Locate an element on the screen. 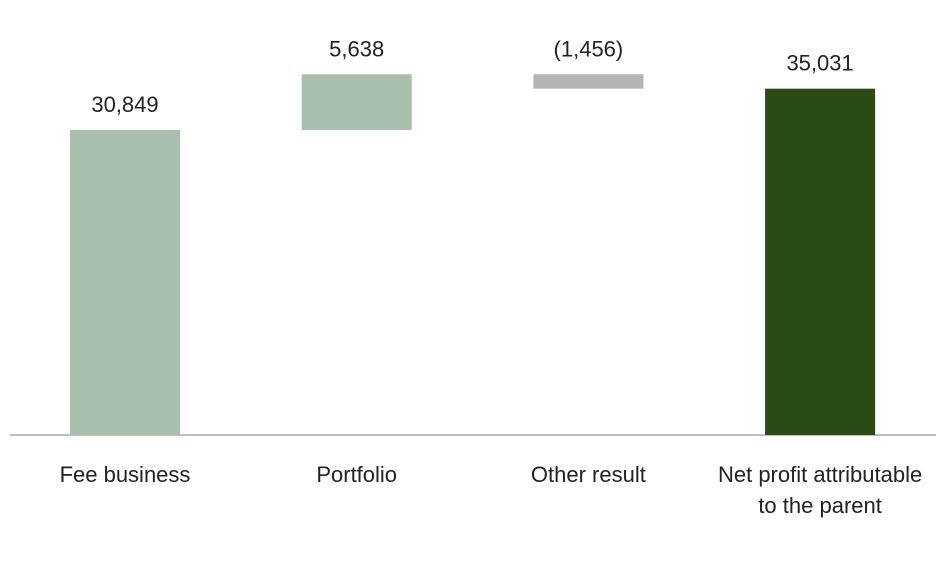 The height and width of the screenshot is (564, 936). value-label: 5,638 is located at coordinates (356, 48).